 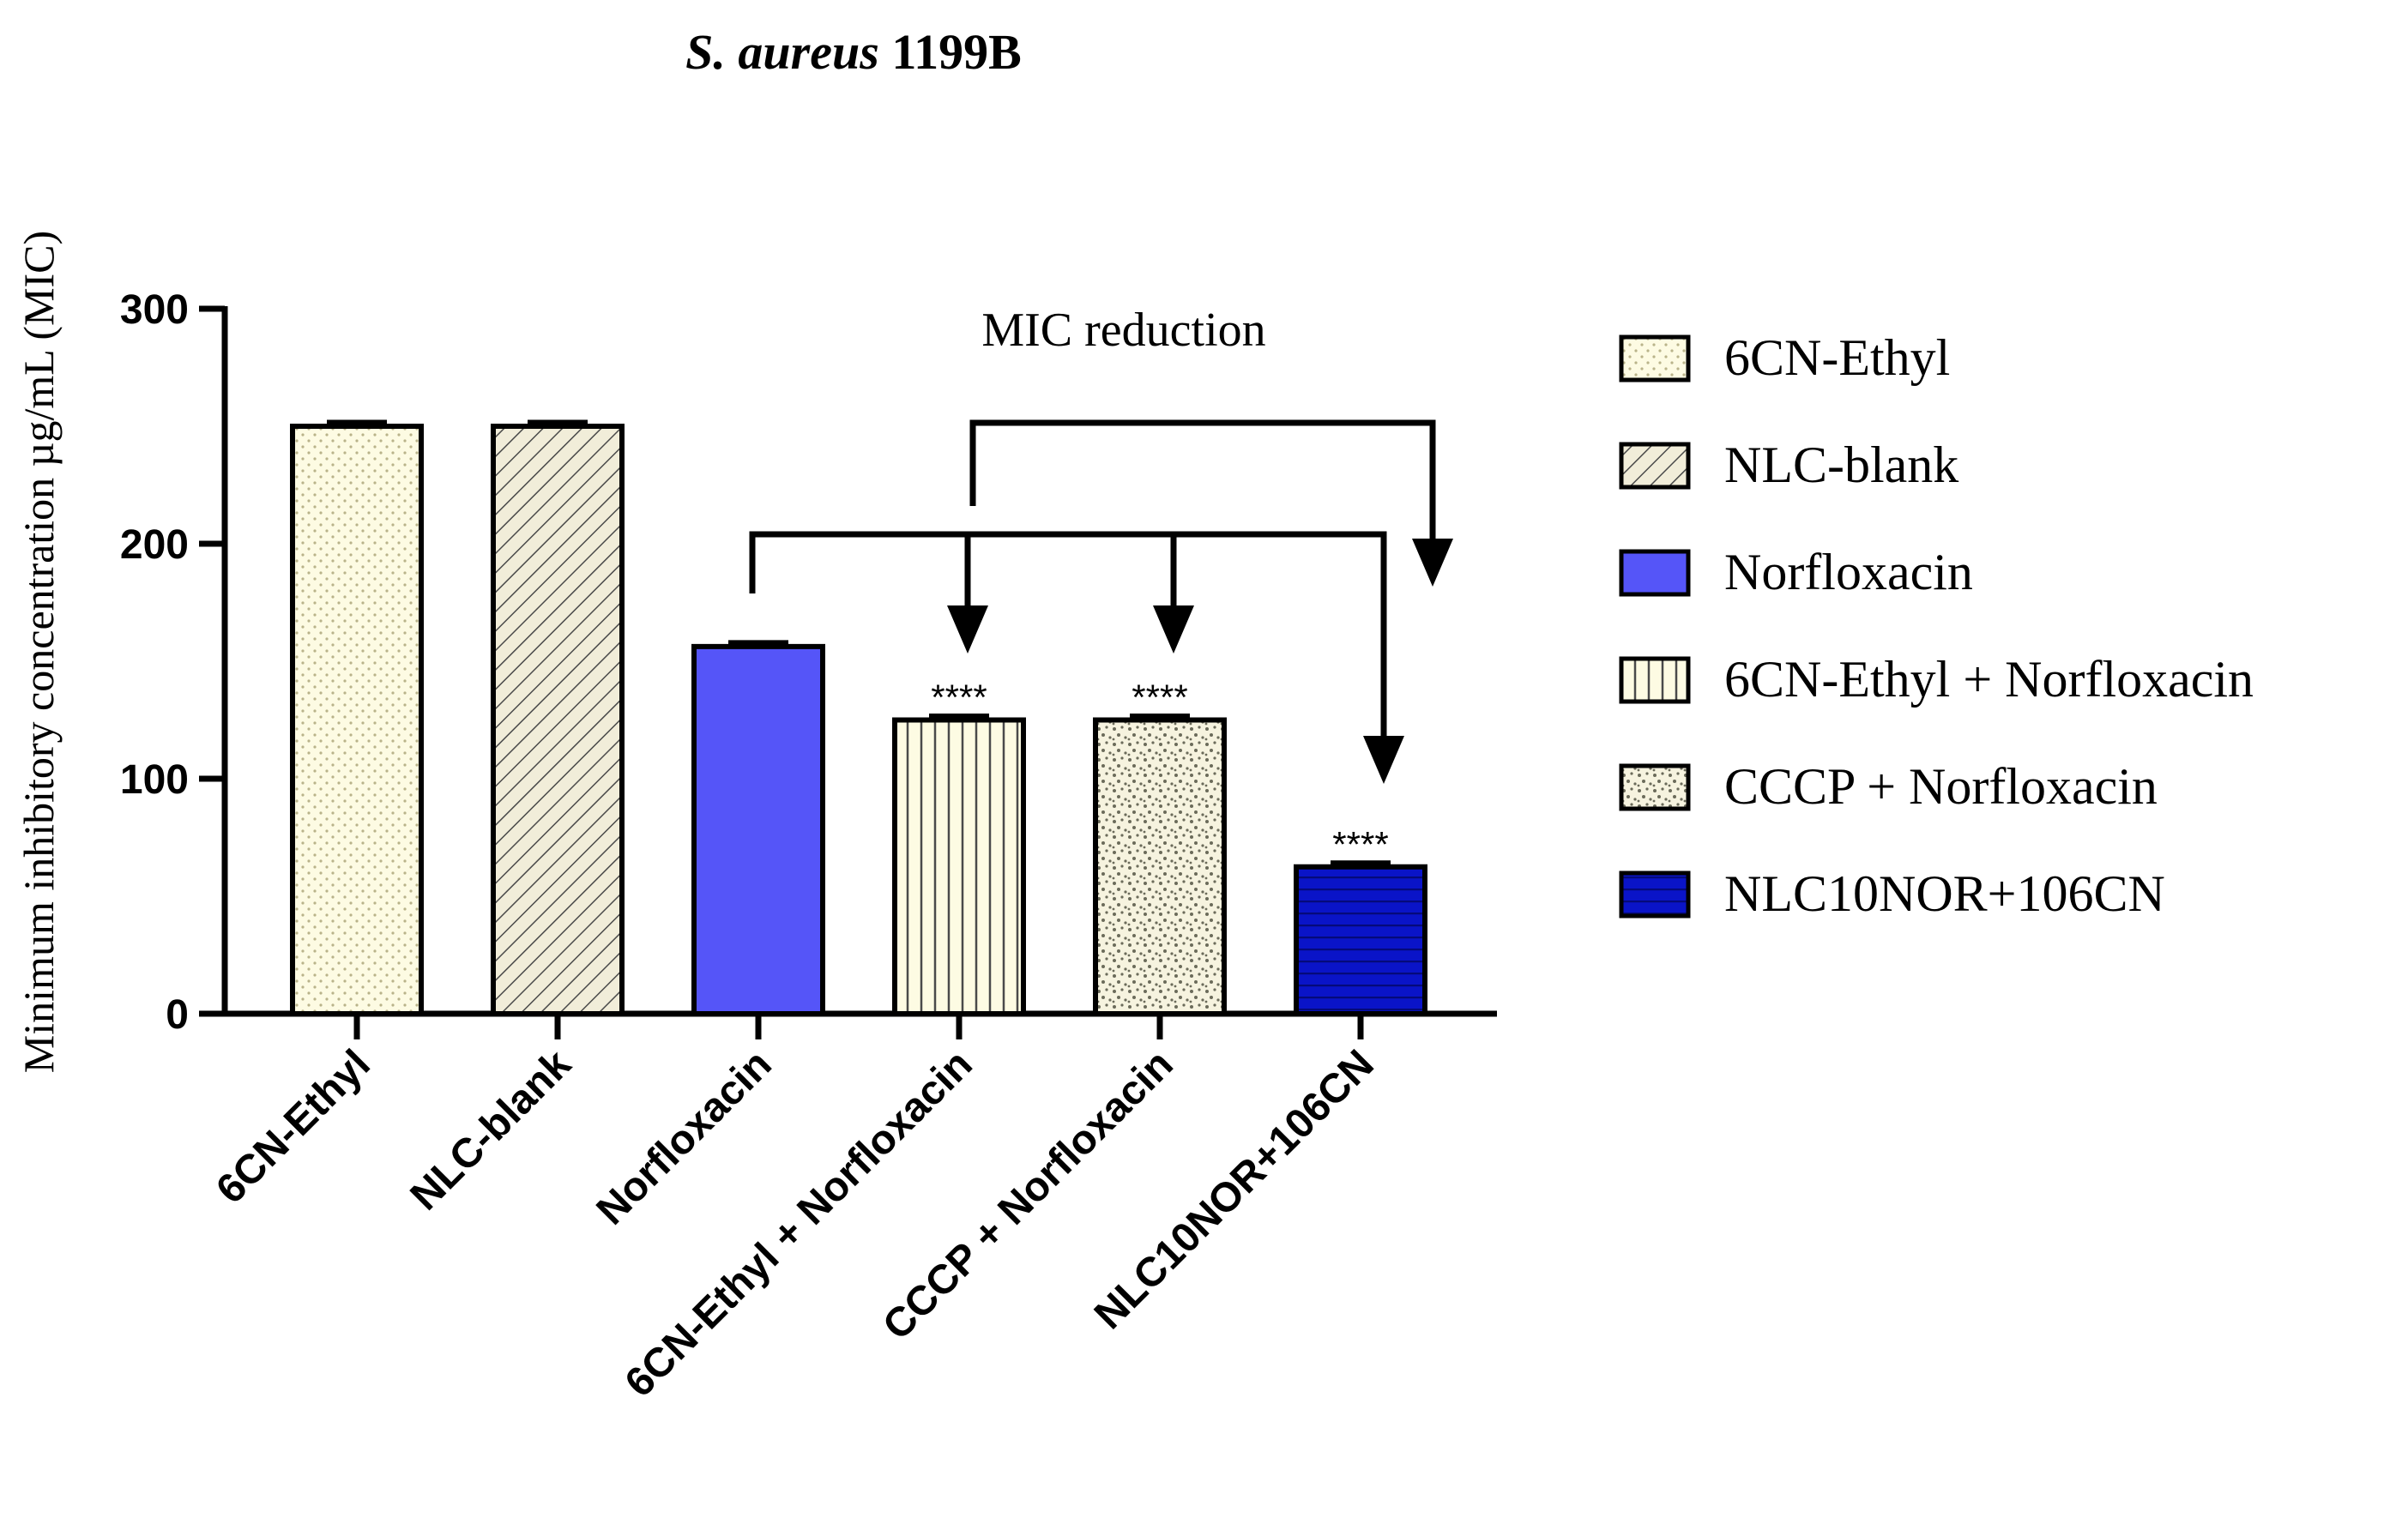 What do you see at coordinates (154, 310) in the screenshot?
I see `y-tick-label: 300` at bounding box center [154, 310].